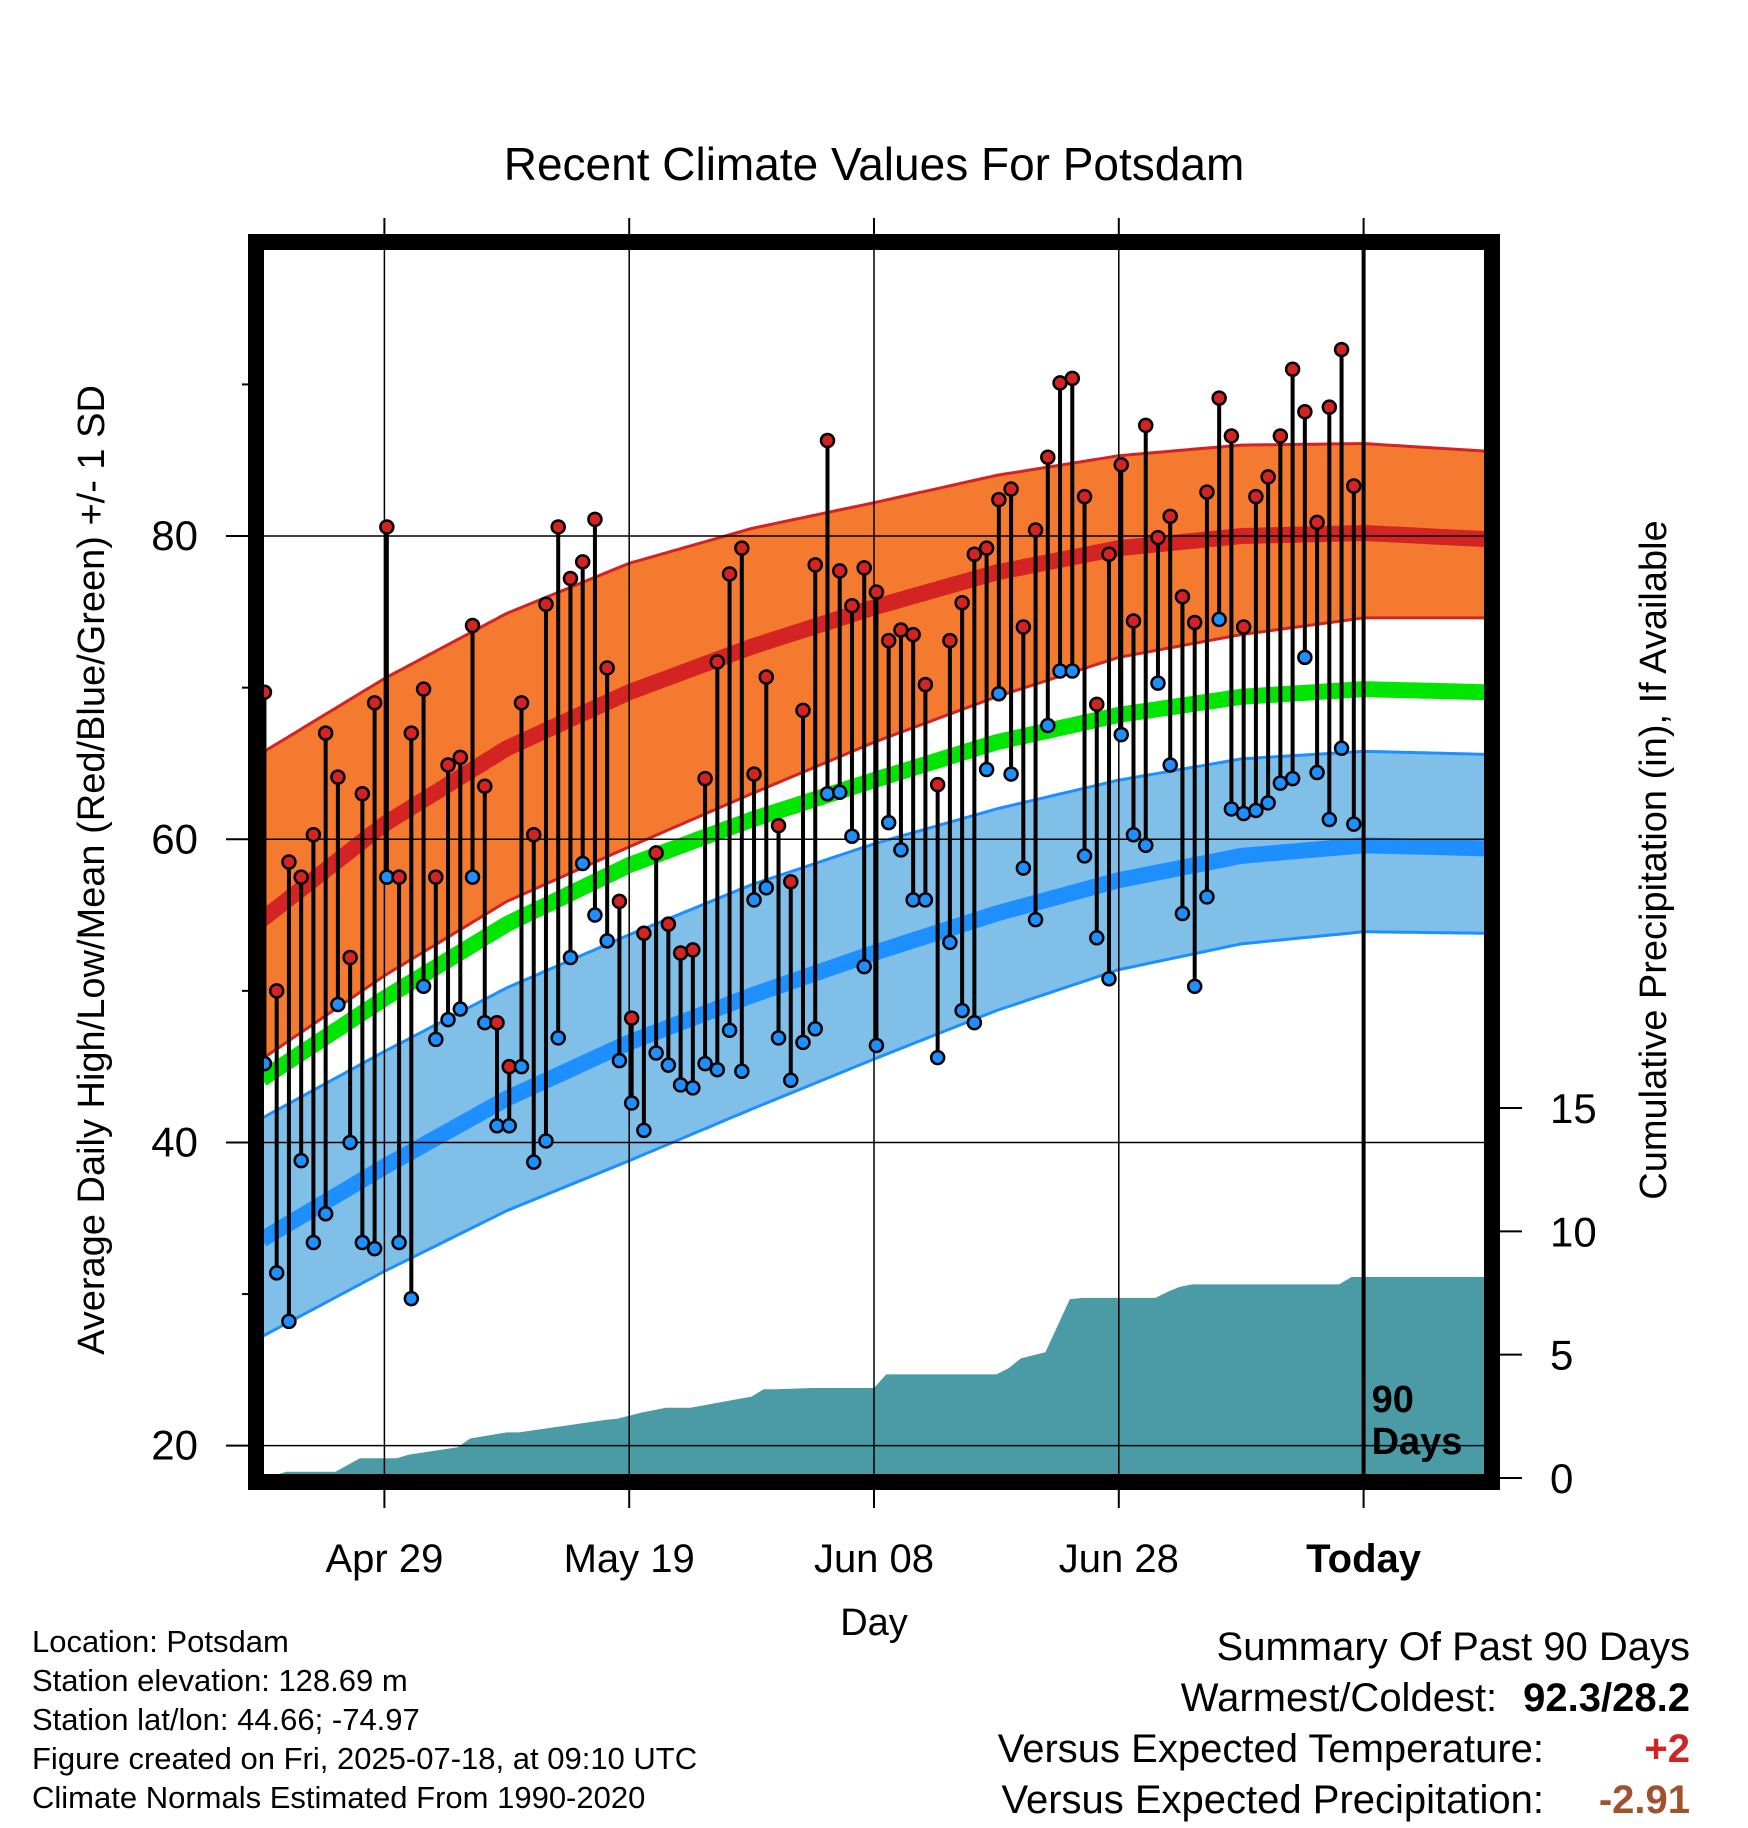  What do you see at coordinates (174, 1445) in the screenshot?
I see `y-tick-label: 20` at bounding box center [174, 1445].